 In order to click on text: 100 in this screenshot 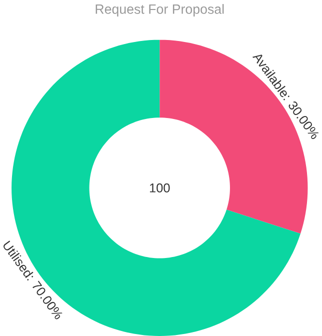, I will do `click(160, 187)`.